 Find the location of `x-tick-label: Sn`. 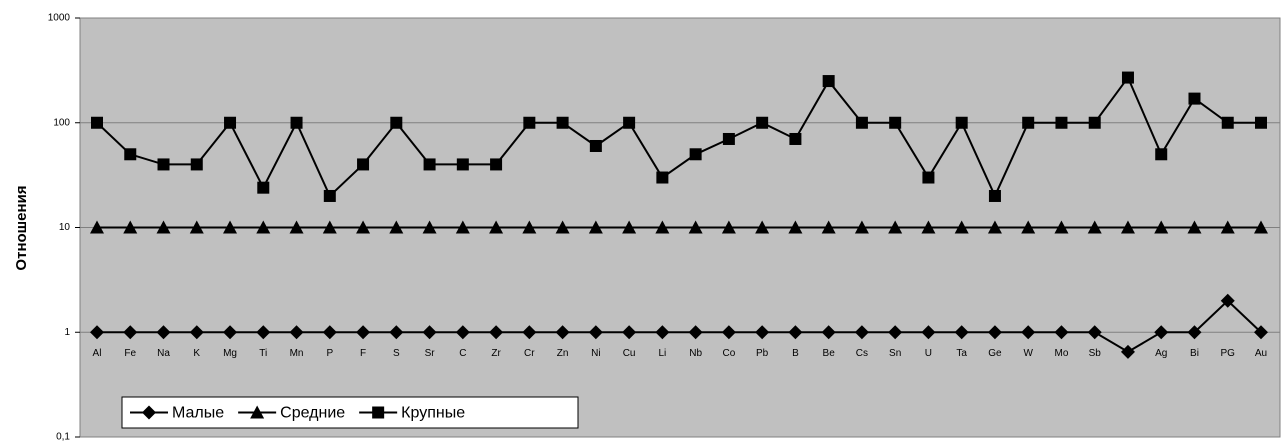

x-tick-label: Sn is located at coordinates (895, 353).